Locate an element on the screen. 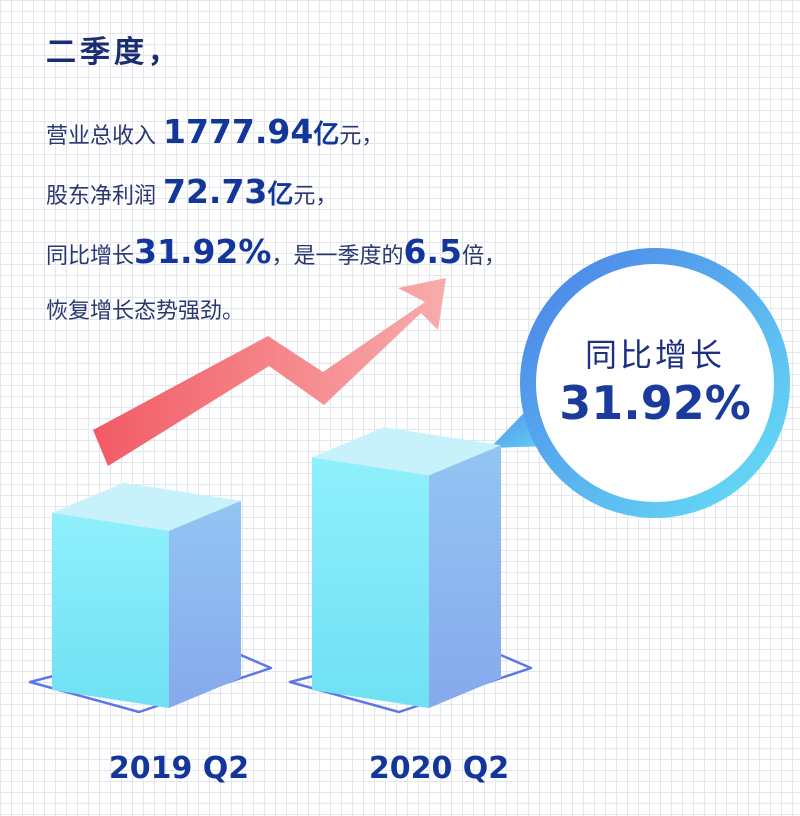  trend-arrow is located at coordinates (269, 372).